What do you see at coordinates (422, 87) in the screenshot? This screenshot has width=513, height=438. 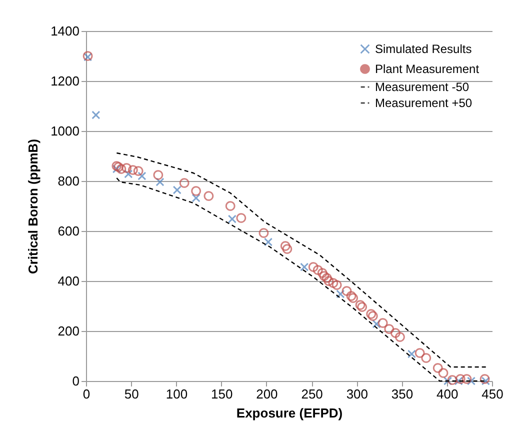 I see `legend-label: Measurement -50` at bounding box center [422, 87].